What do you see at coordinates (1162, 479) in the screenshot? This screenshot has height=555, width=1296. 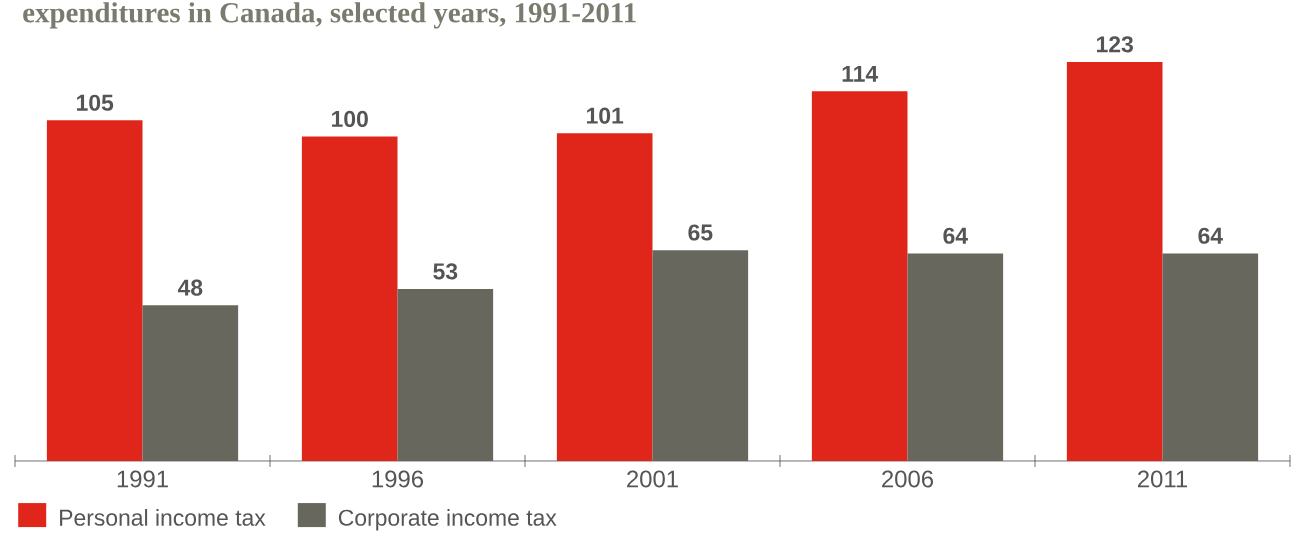 I see `x-tick-label: 2011` at bounding box center [1162, 479].